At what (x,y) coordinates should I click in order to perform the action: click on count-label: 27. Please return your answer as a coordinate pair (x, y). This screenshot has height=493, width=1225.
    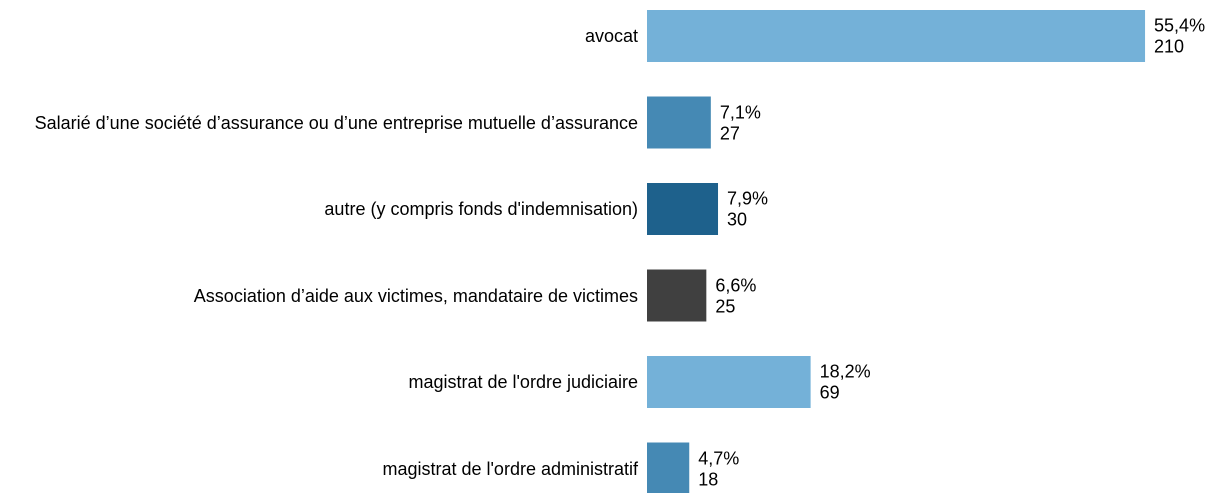
    Looking at the image, I should click on (729, 133).